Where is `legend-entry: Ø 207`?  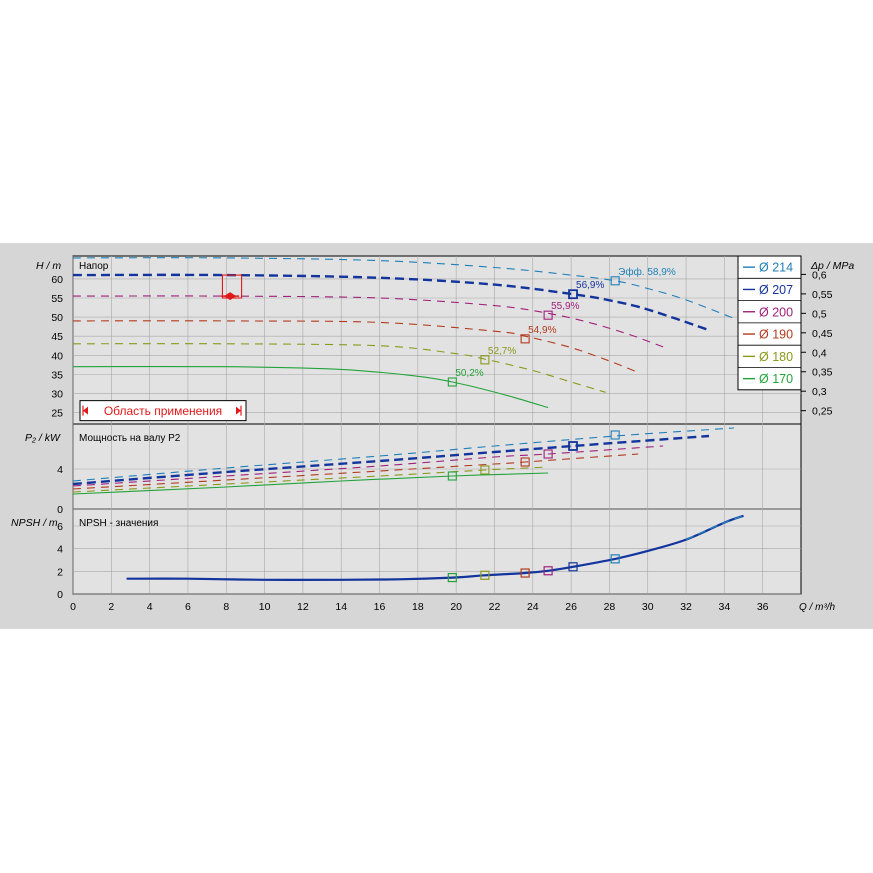 legend-entry: Ø 207 is located at coordinates (776, 290).